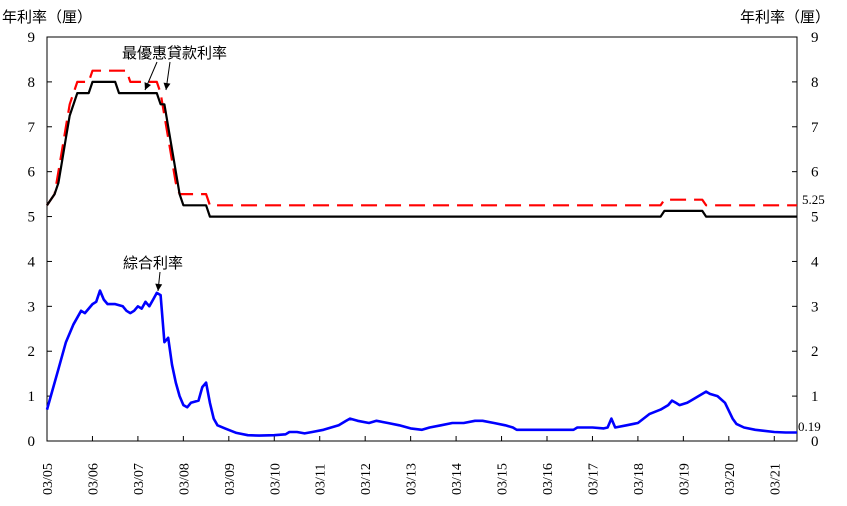  What do you see at coordinates (48, 479) in the screenshot?
I see `x-tick-label: 03/05` at bounding box center [48, 479].